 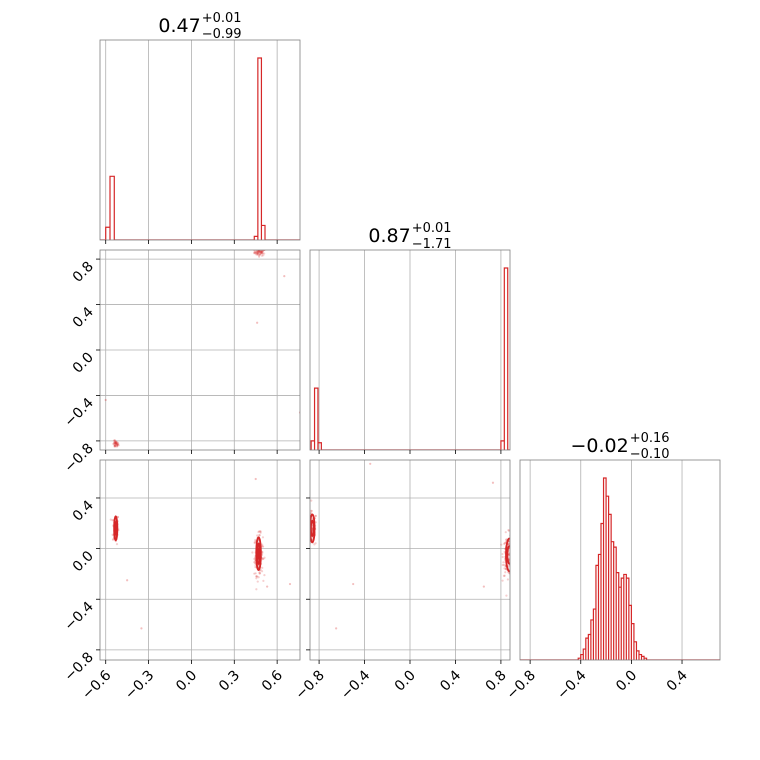 I want to click on panel-scatter-param1-param2: −0.8 −0.4 0.0 0.4 0.8, so click(x=181, y=362).